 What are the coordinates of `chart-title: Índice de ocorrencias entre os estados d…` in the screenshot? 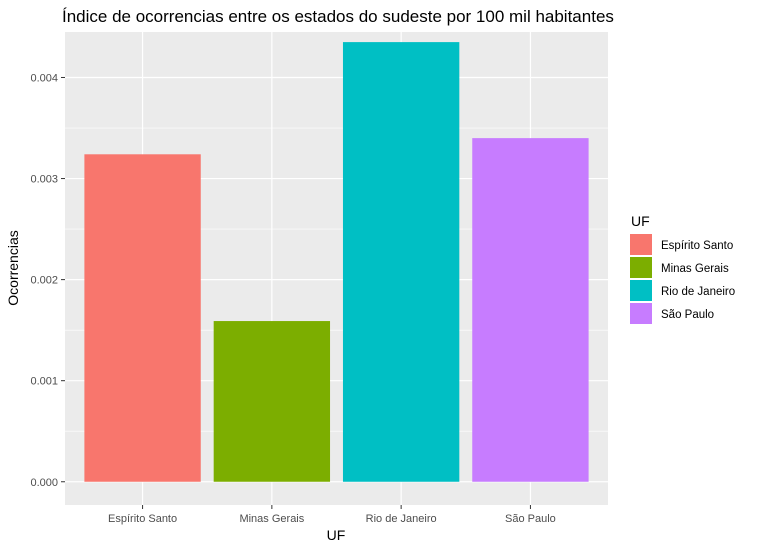 It's located at (338, 16).